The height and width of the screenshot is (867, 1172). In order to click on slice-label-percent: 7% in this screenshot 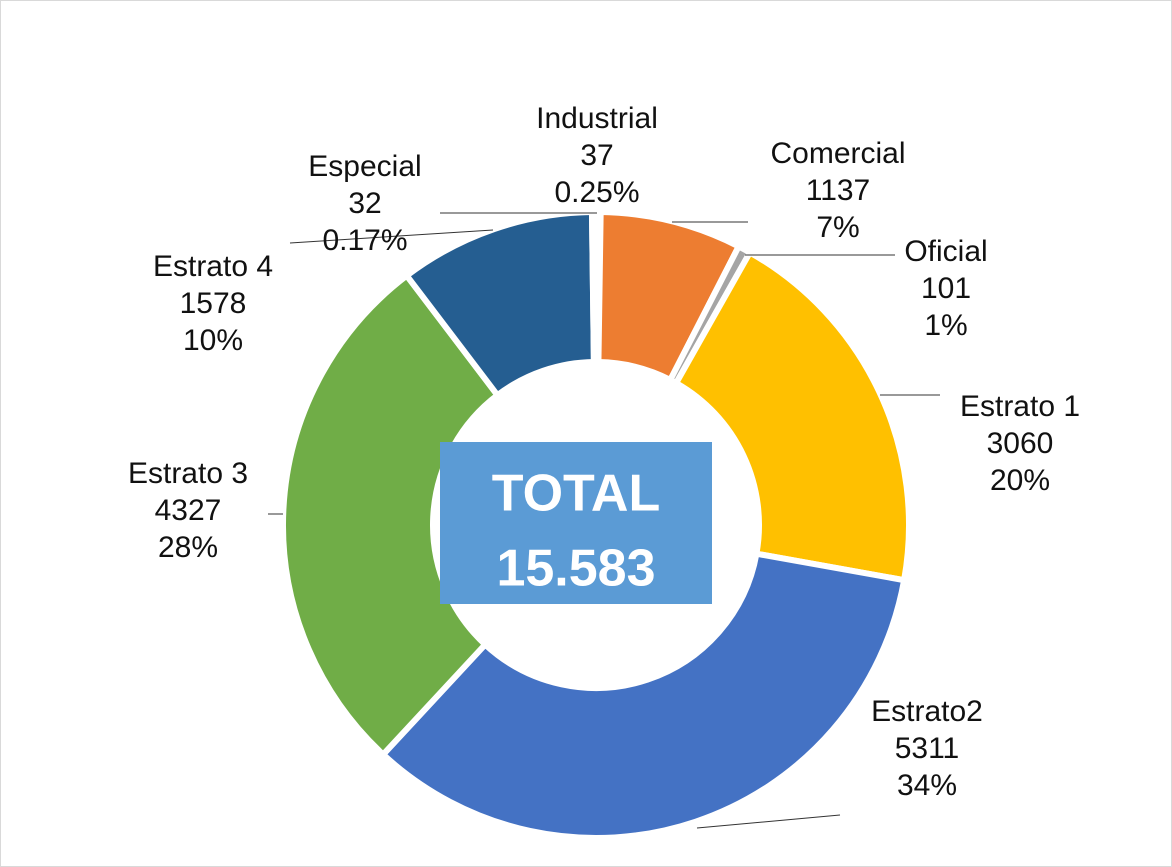, I will do `click(837, 227)`.